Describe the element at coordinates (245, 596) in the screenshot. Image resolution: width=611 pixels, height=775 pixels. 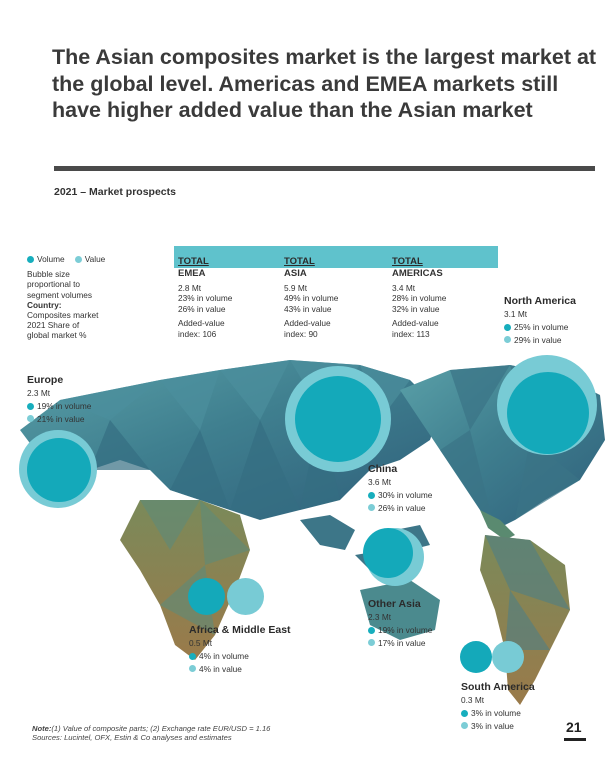
I see `africa-value-bubble` at that location.